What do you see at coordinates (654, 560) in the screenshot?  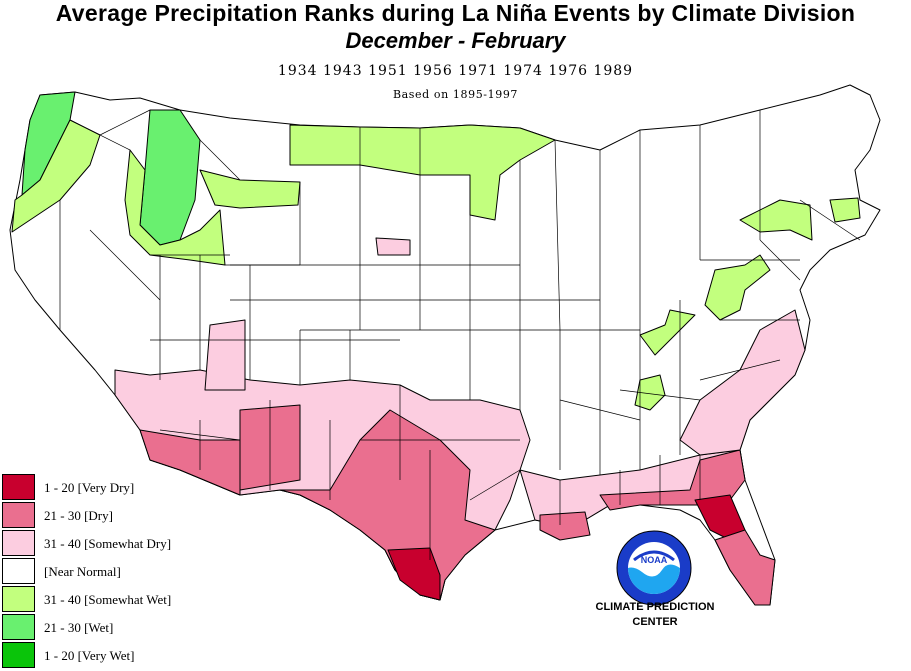 I see `svg-text: NOAA` at bounding box center [654, 560].